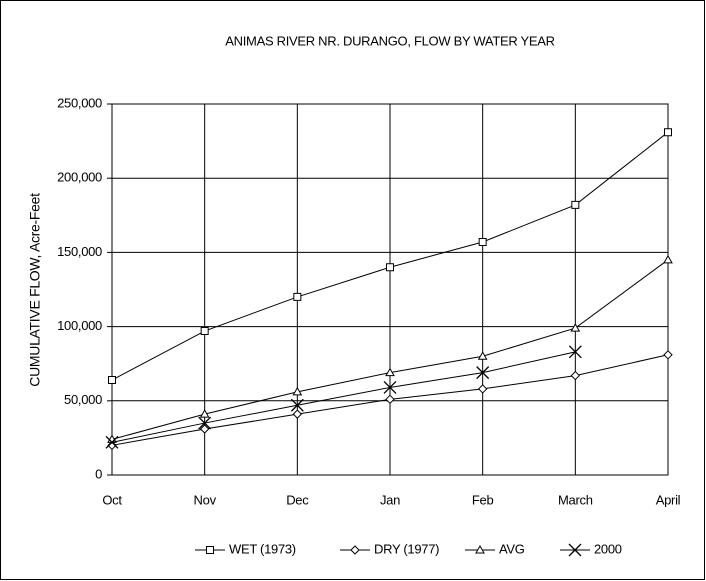  Describe the element at coordinates (668, 499) in the screenshot. I see `x-tick-label: April` at that location.